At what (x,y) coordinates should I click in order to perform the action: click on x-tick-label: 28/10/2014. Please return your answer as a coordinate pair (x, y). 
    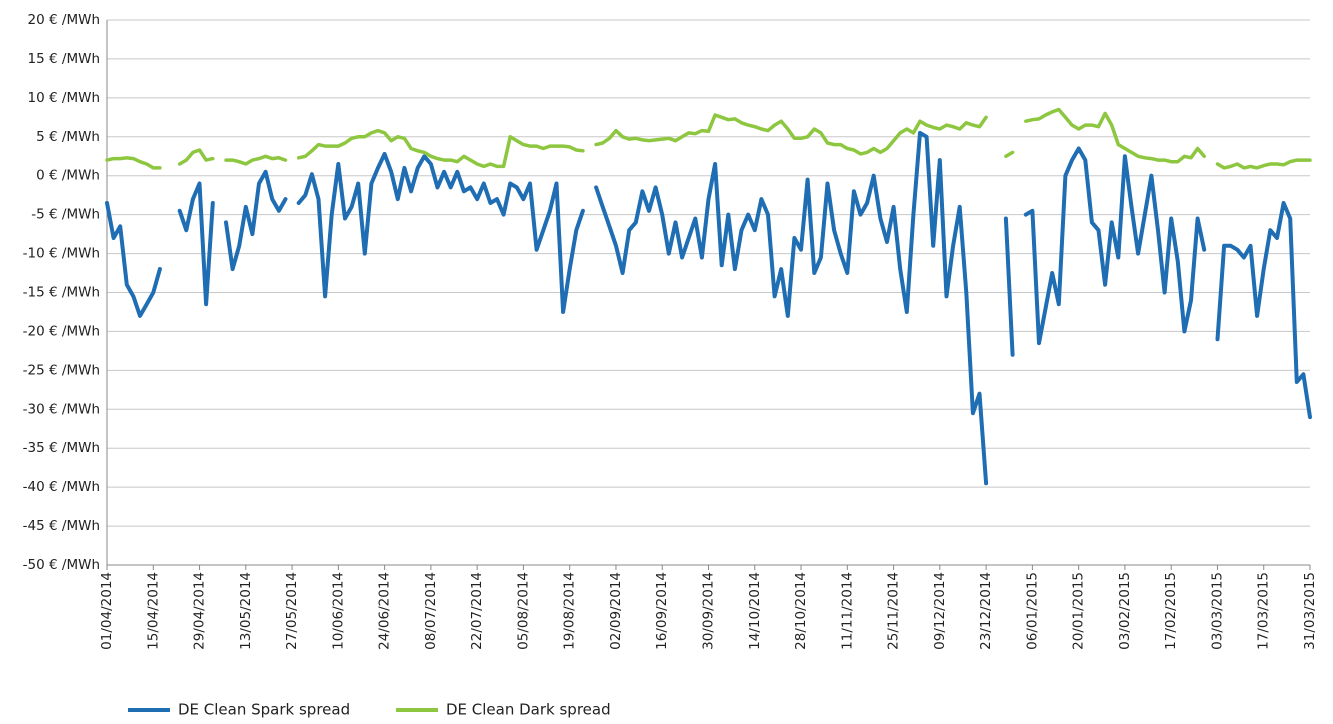
    Looking at the image, I should click on (801, 611).